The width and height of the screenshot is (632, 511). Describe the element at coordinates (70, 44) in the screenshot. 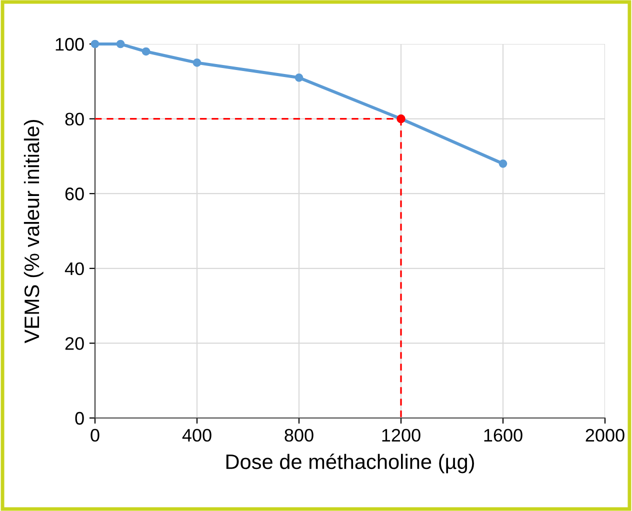

I see `y-tick-label: 100` at that location.